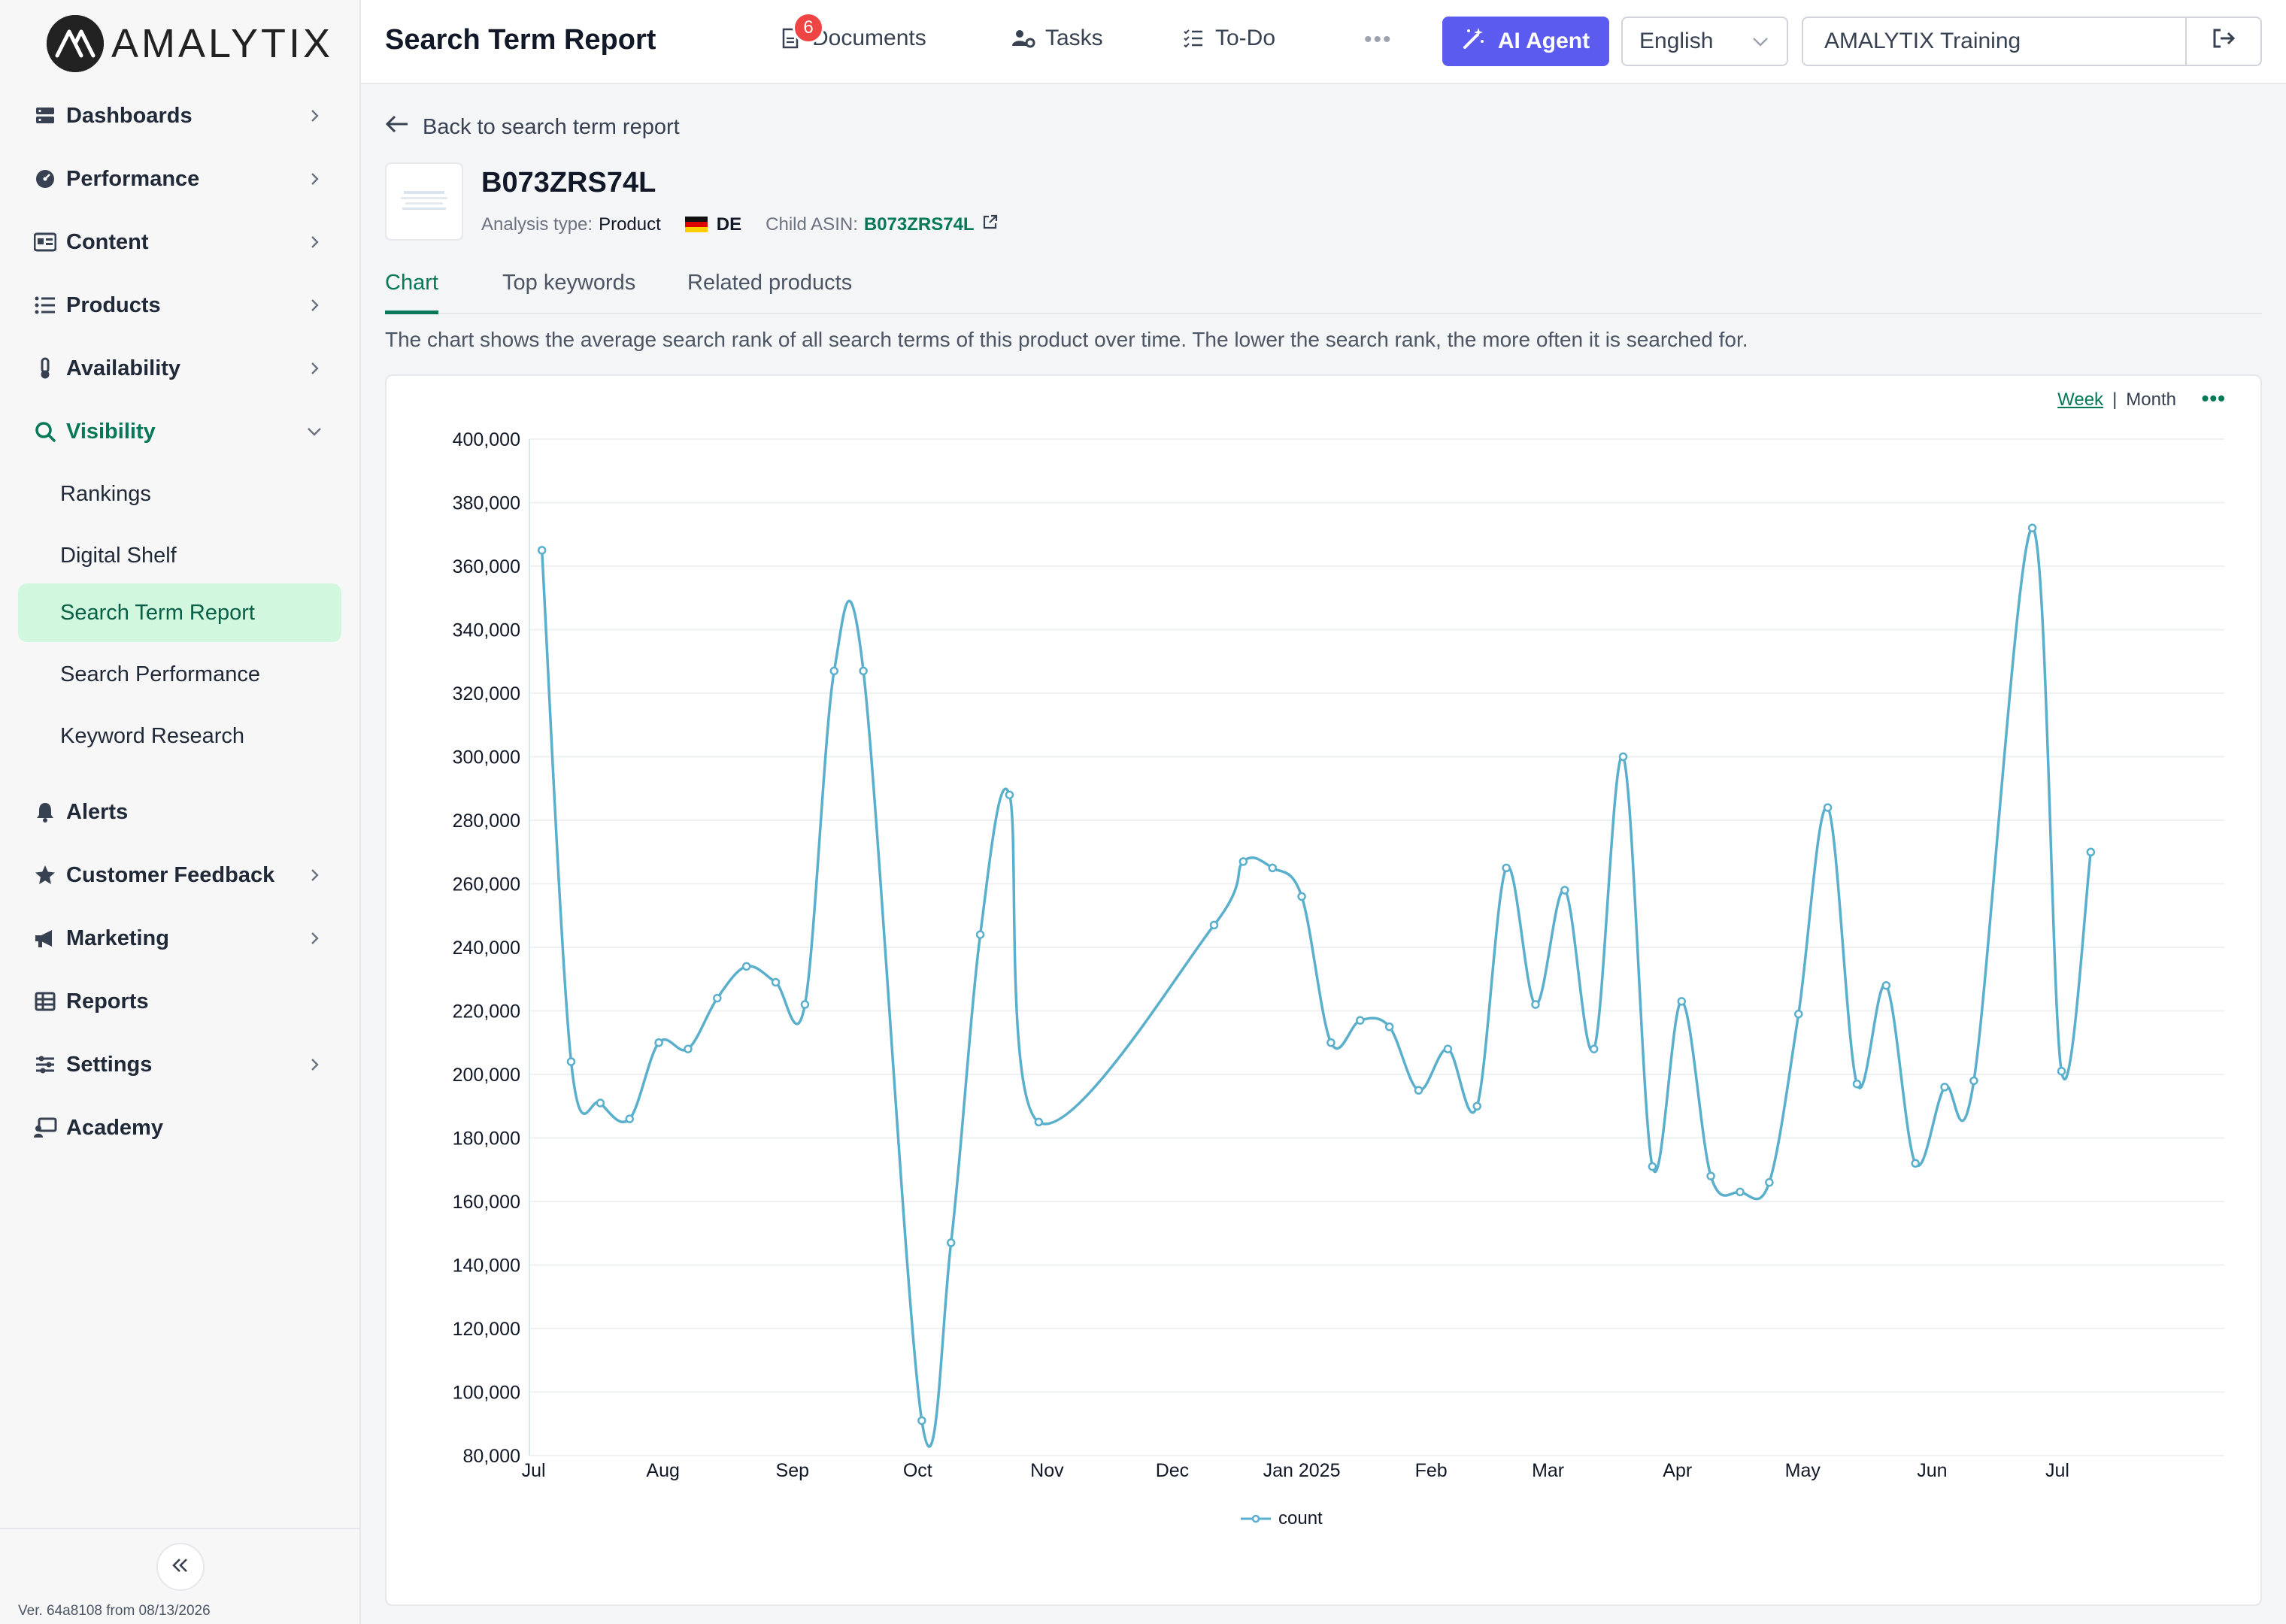 This screenshot has height=1624, width=2286. I want to click on y-tick-label: 180,000, so click(486, 1139).